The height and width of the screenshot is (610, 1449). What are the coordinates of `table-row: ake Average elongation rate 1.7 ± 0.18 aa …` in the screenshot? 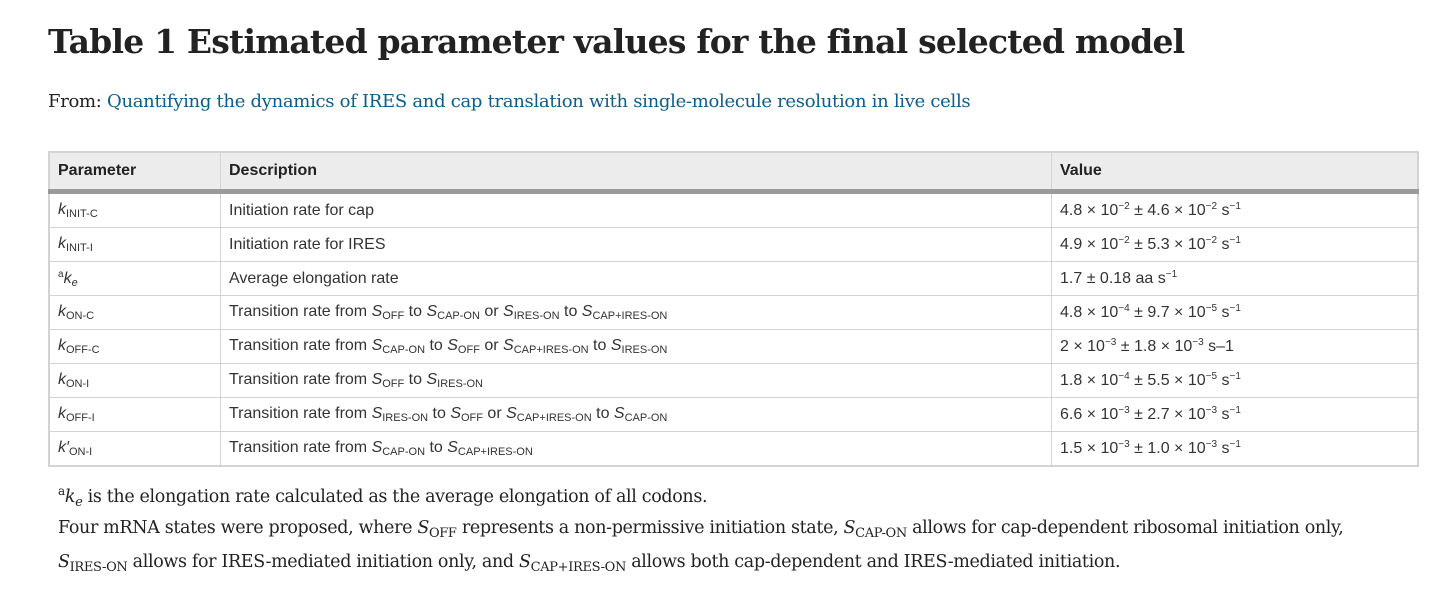 It's located at (733, 278).